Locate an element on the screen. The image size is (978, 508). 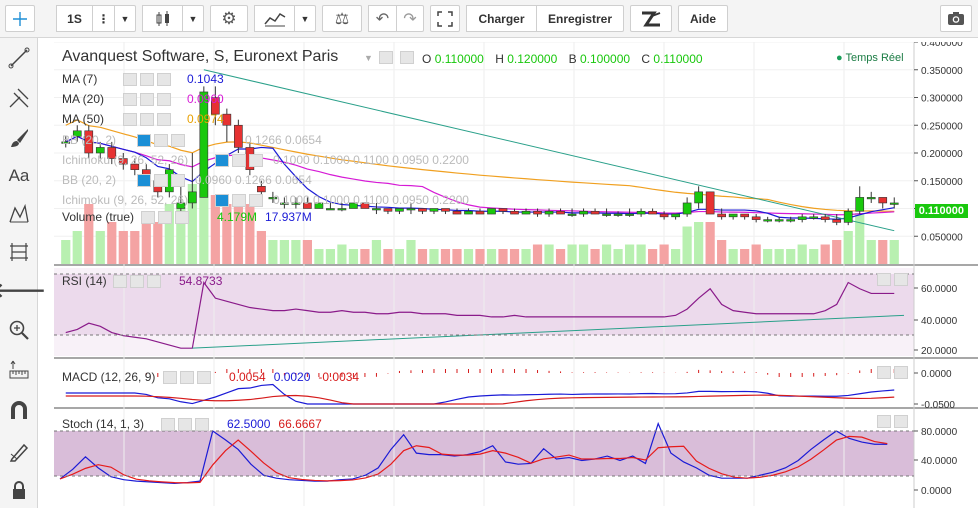
brush-tool-button is located at coordinates (19, 138).